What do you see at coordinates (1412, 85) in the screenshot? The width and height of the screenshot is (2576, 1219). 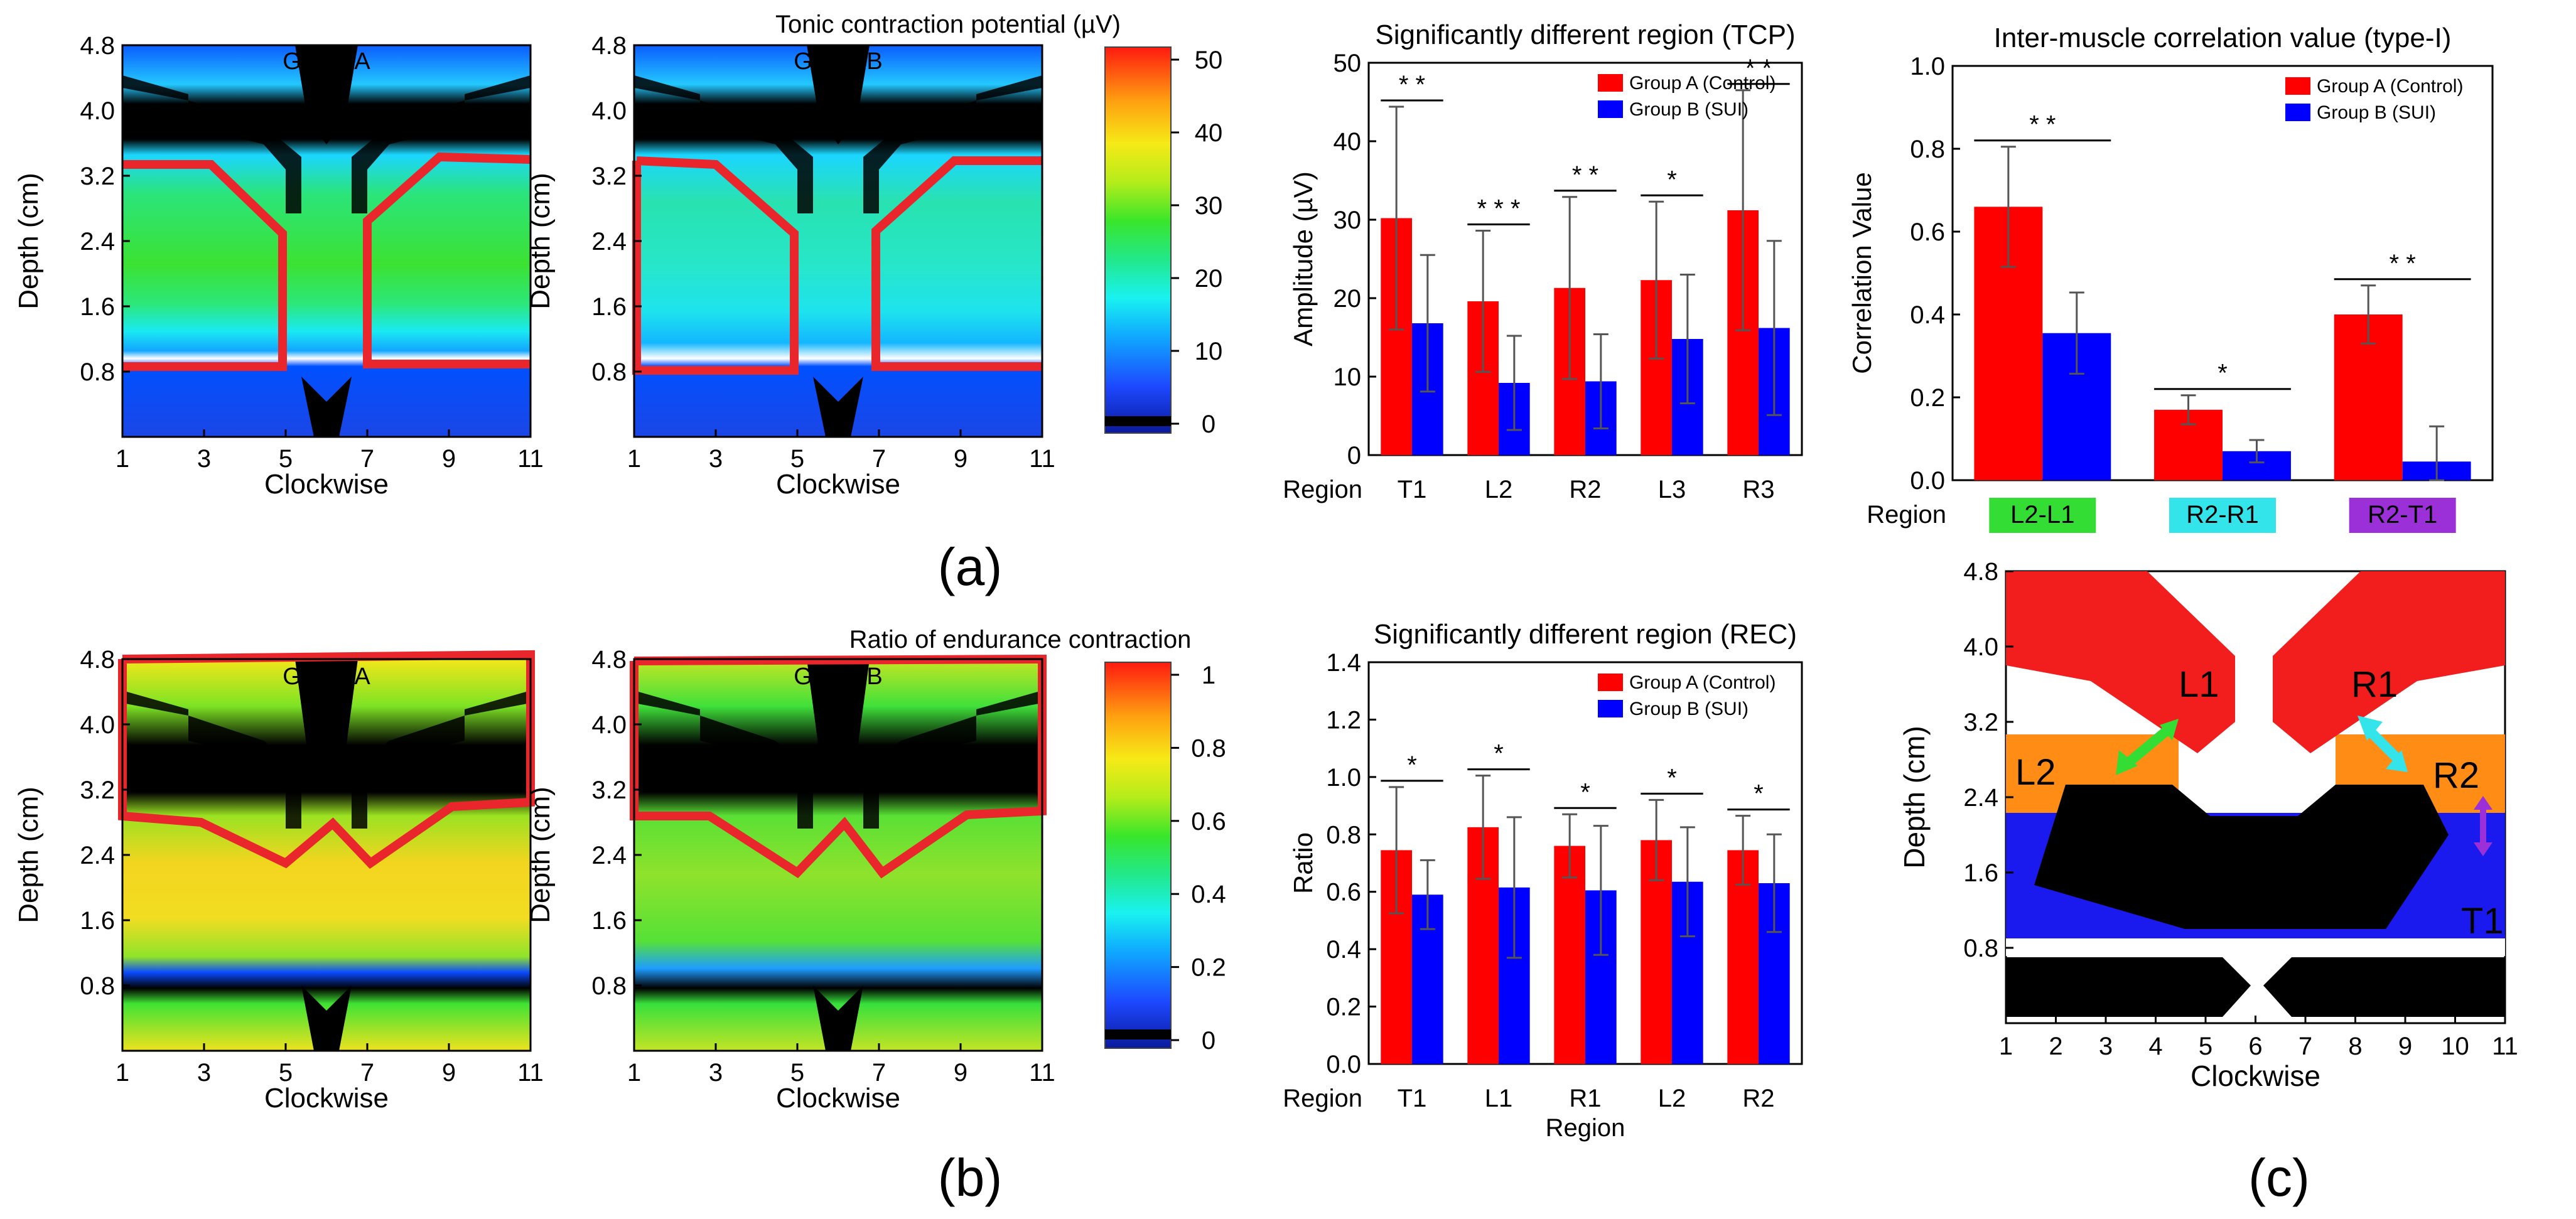 I see `significance-marker: * *` at bounding box center [1412, 85].